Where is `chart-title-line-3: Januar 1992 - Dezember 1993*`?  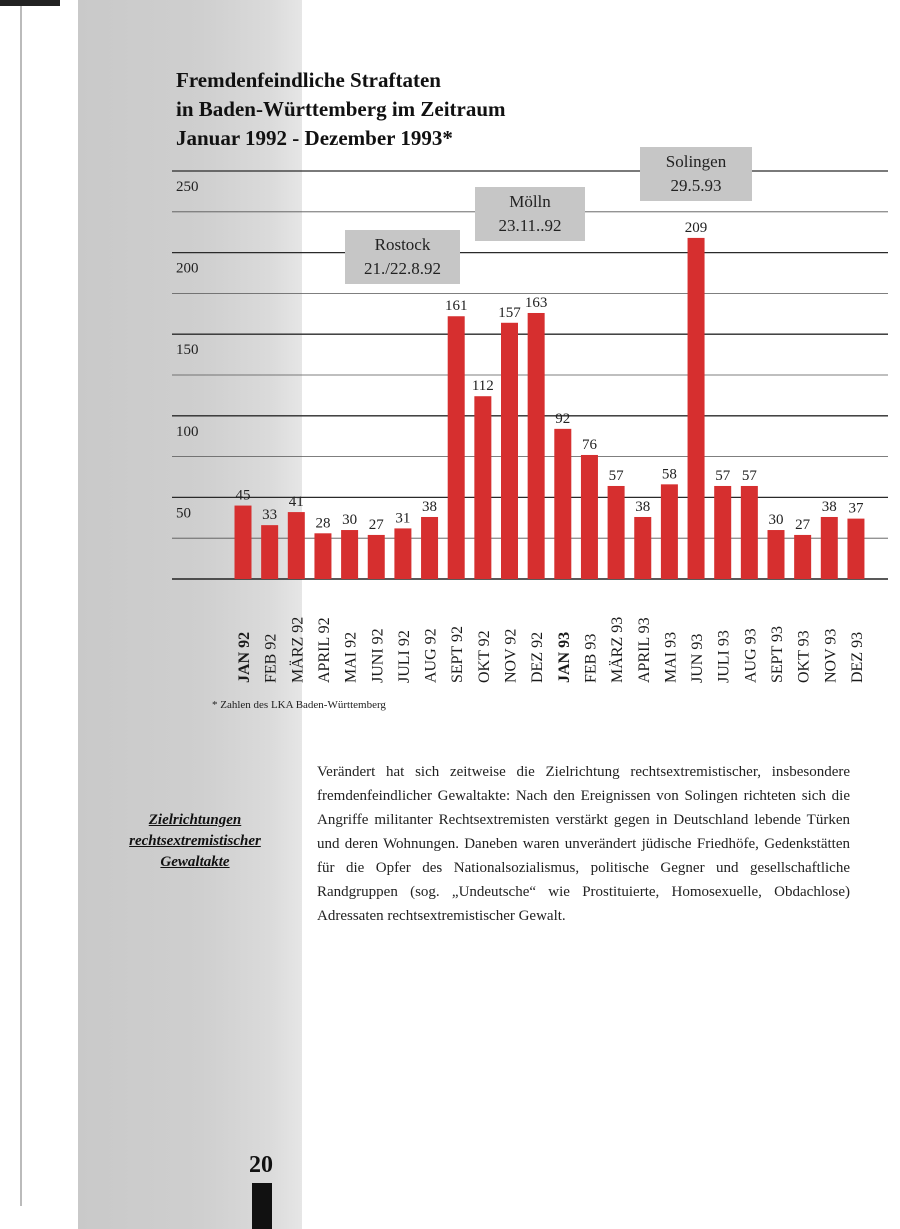 chart-title-line-3: Januar 1992 - Dezember 1993* is located at coordinates (314, 138).